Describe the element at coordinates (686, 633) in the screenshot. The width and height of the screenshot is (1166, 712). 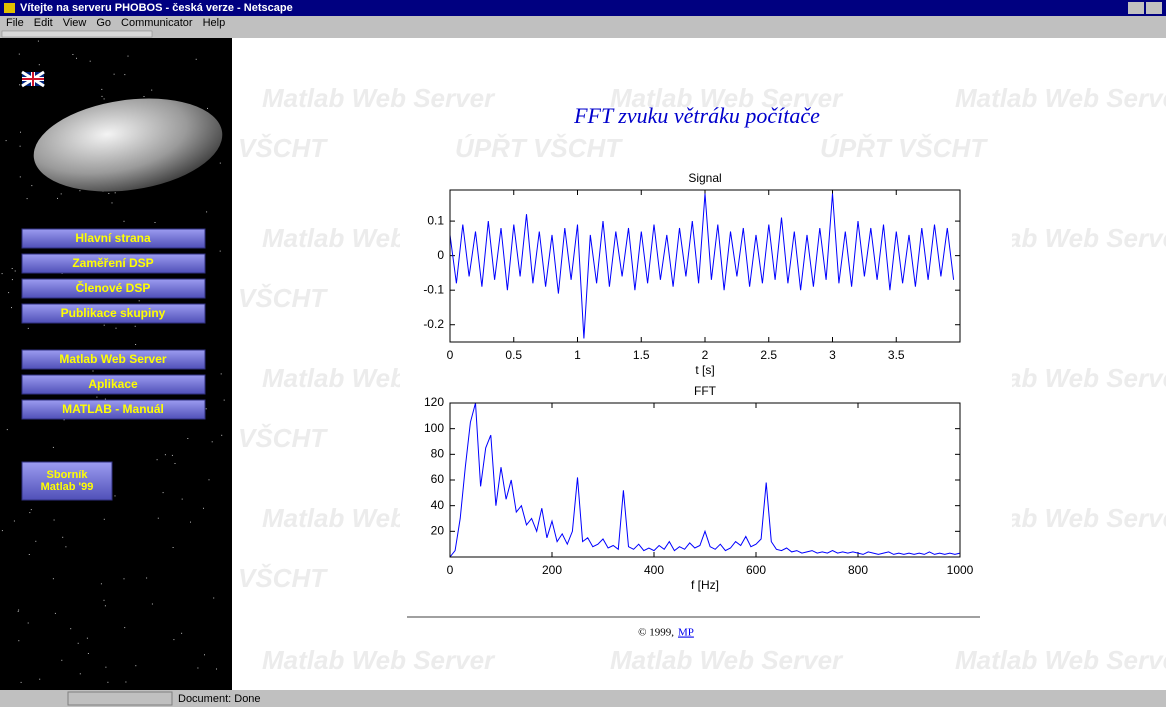
I see `author-link: MP` at that location.